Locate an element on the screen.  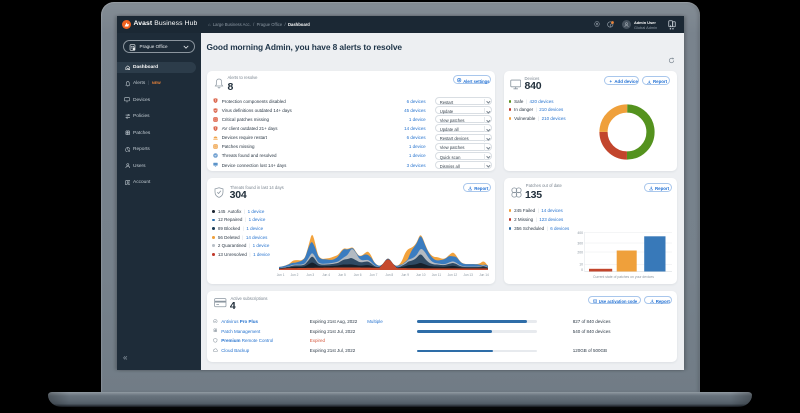
svg-text: 0 is located at coordinates (582, 270).